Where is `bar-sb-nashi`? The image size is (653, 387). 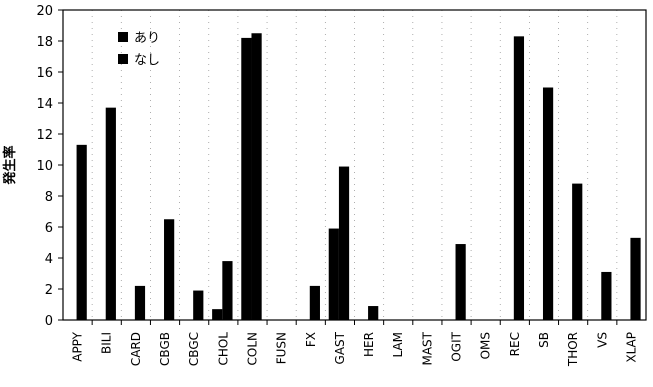 bar-sb-nashi is located at coordinates (548, 203).